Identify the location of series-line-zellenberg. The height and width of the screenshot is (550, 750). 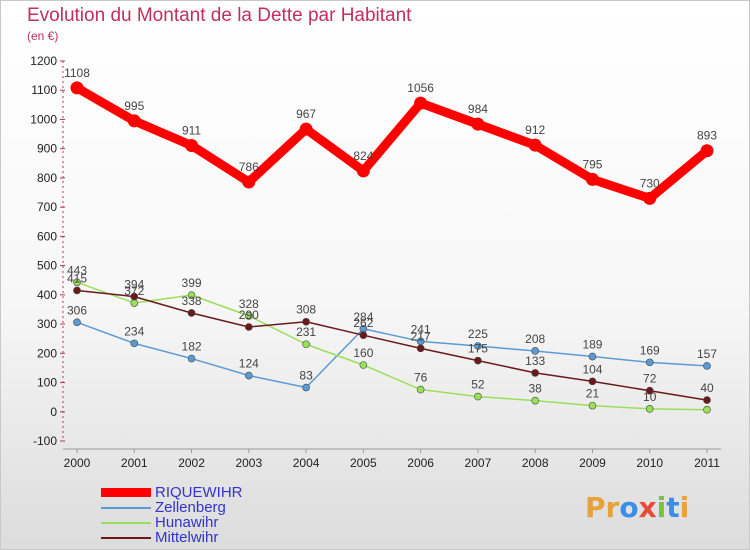
(392, 355).